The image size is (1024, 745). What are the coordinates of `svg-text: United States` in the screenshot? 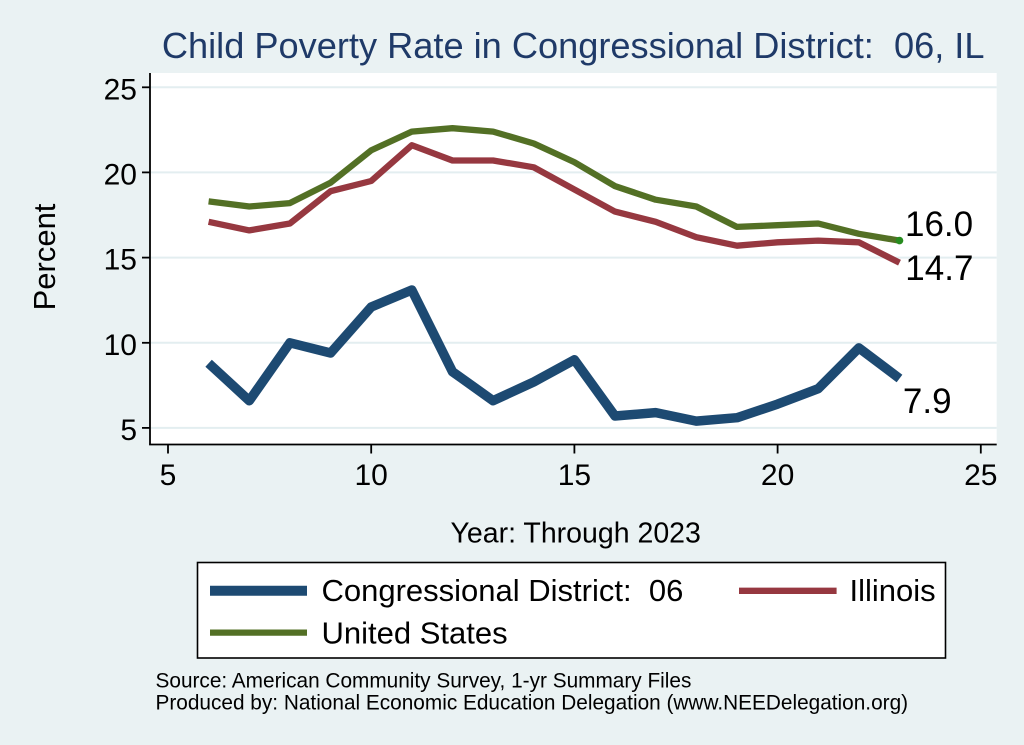 It's located at (415, 633).